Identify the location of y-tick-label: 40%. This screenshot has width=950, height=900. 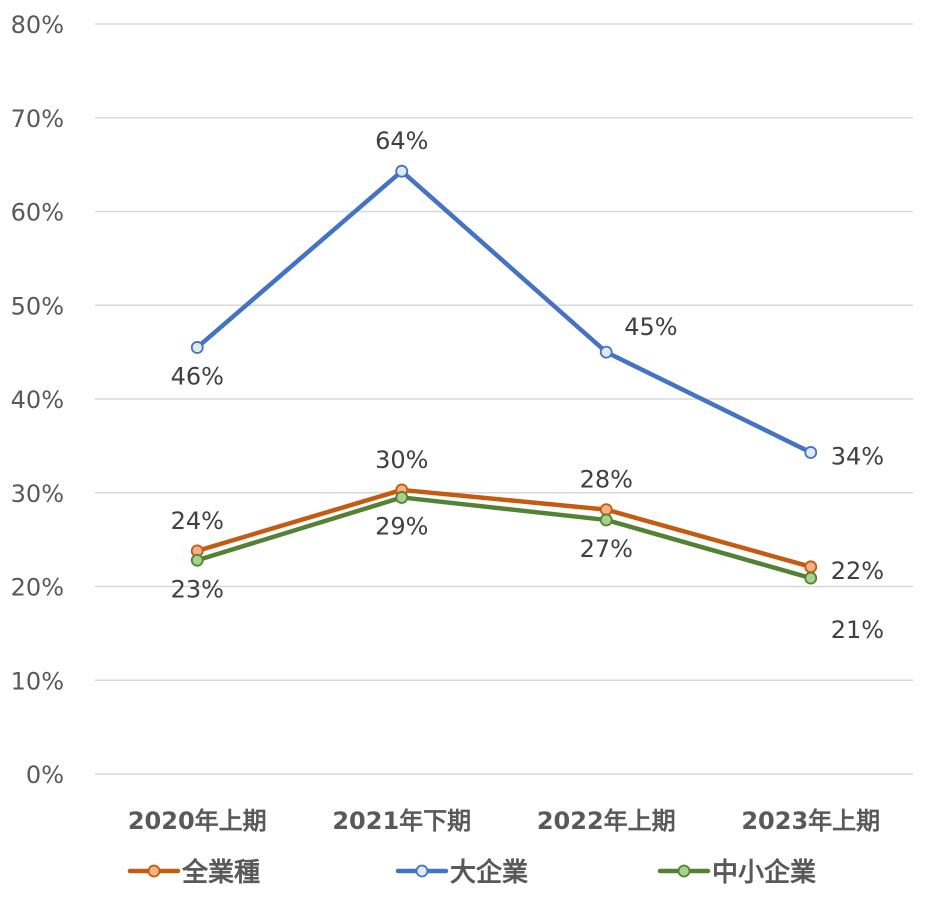
(37, 400).